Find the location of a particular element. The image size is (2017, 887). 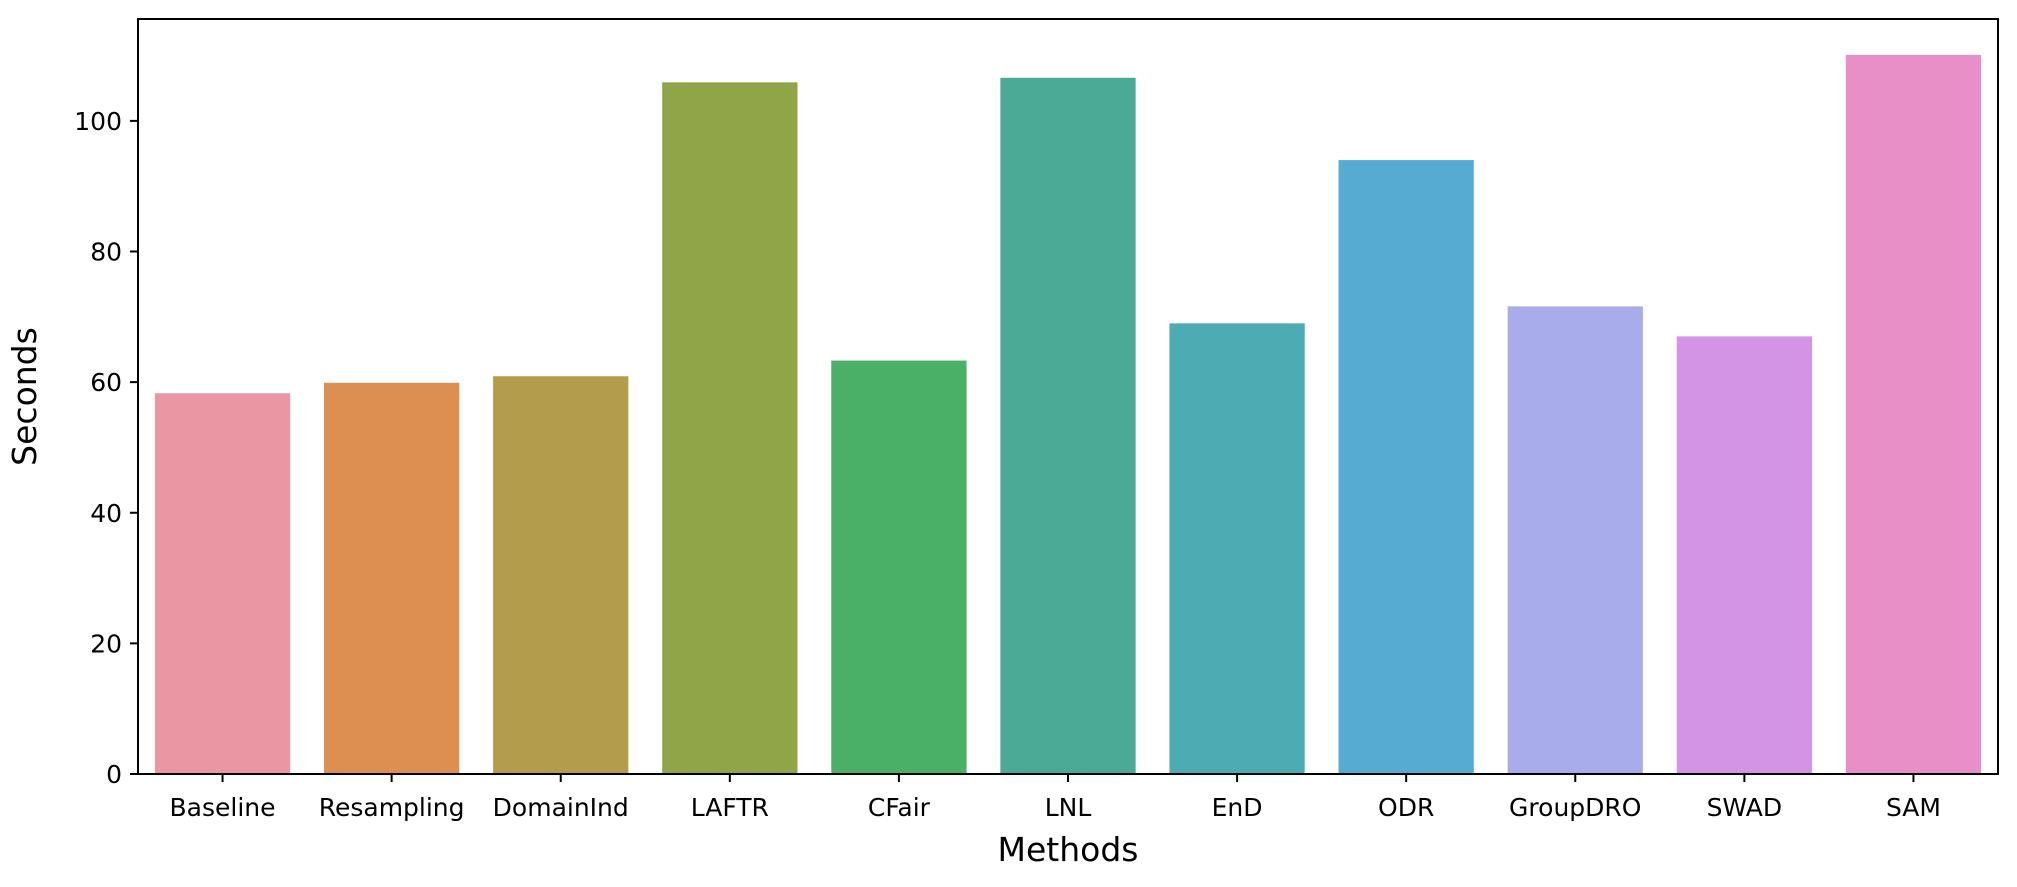

bar-end is located at coordinates (1237, 548).